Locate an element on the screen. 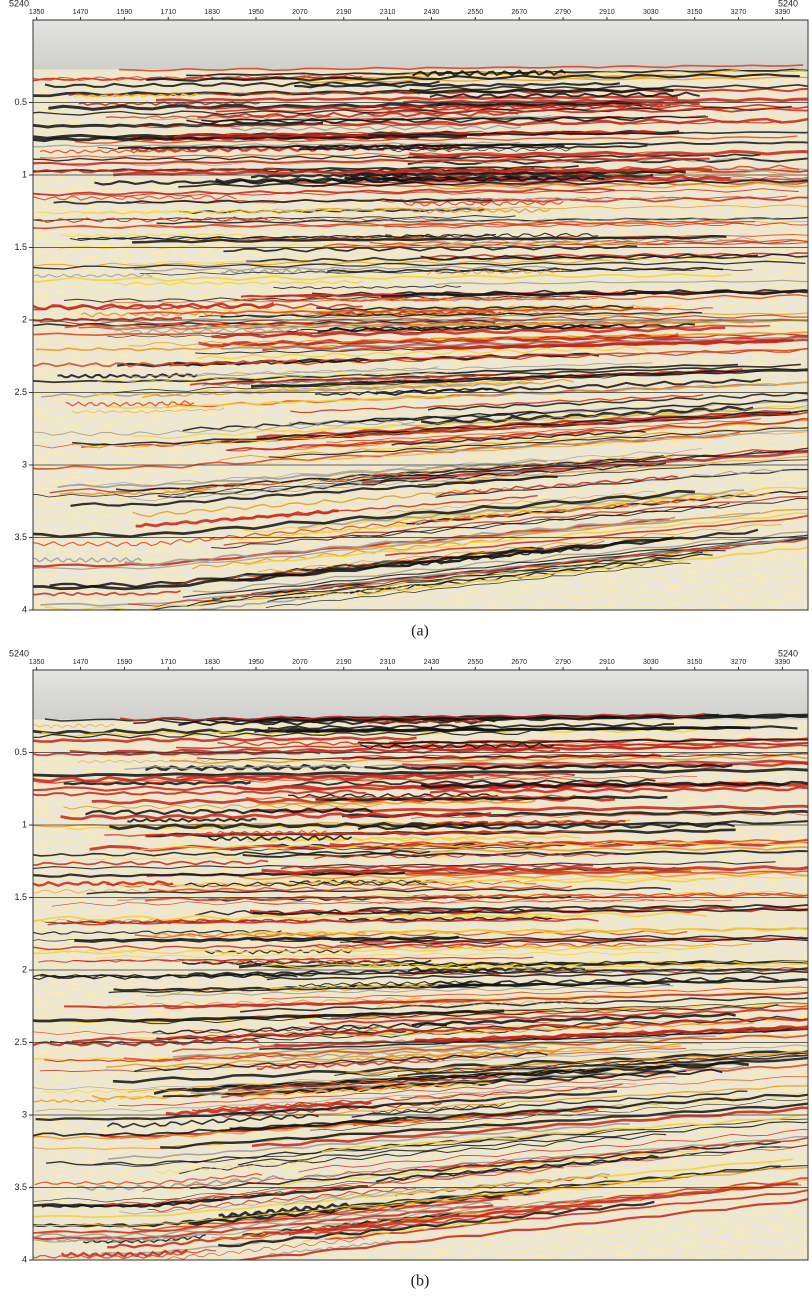  x-tick-label: 1710 is located at coordinates (168, 12).